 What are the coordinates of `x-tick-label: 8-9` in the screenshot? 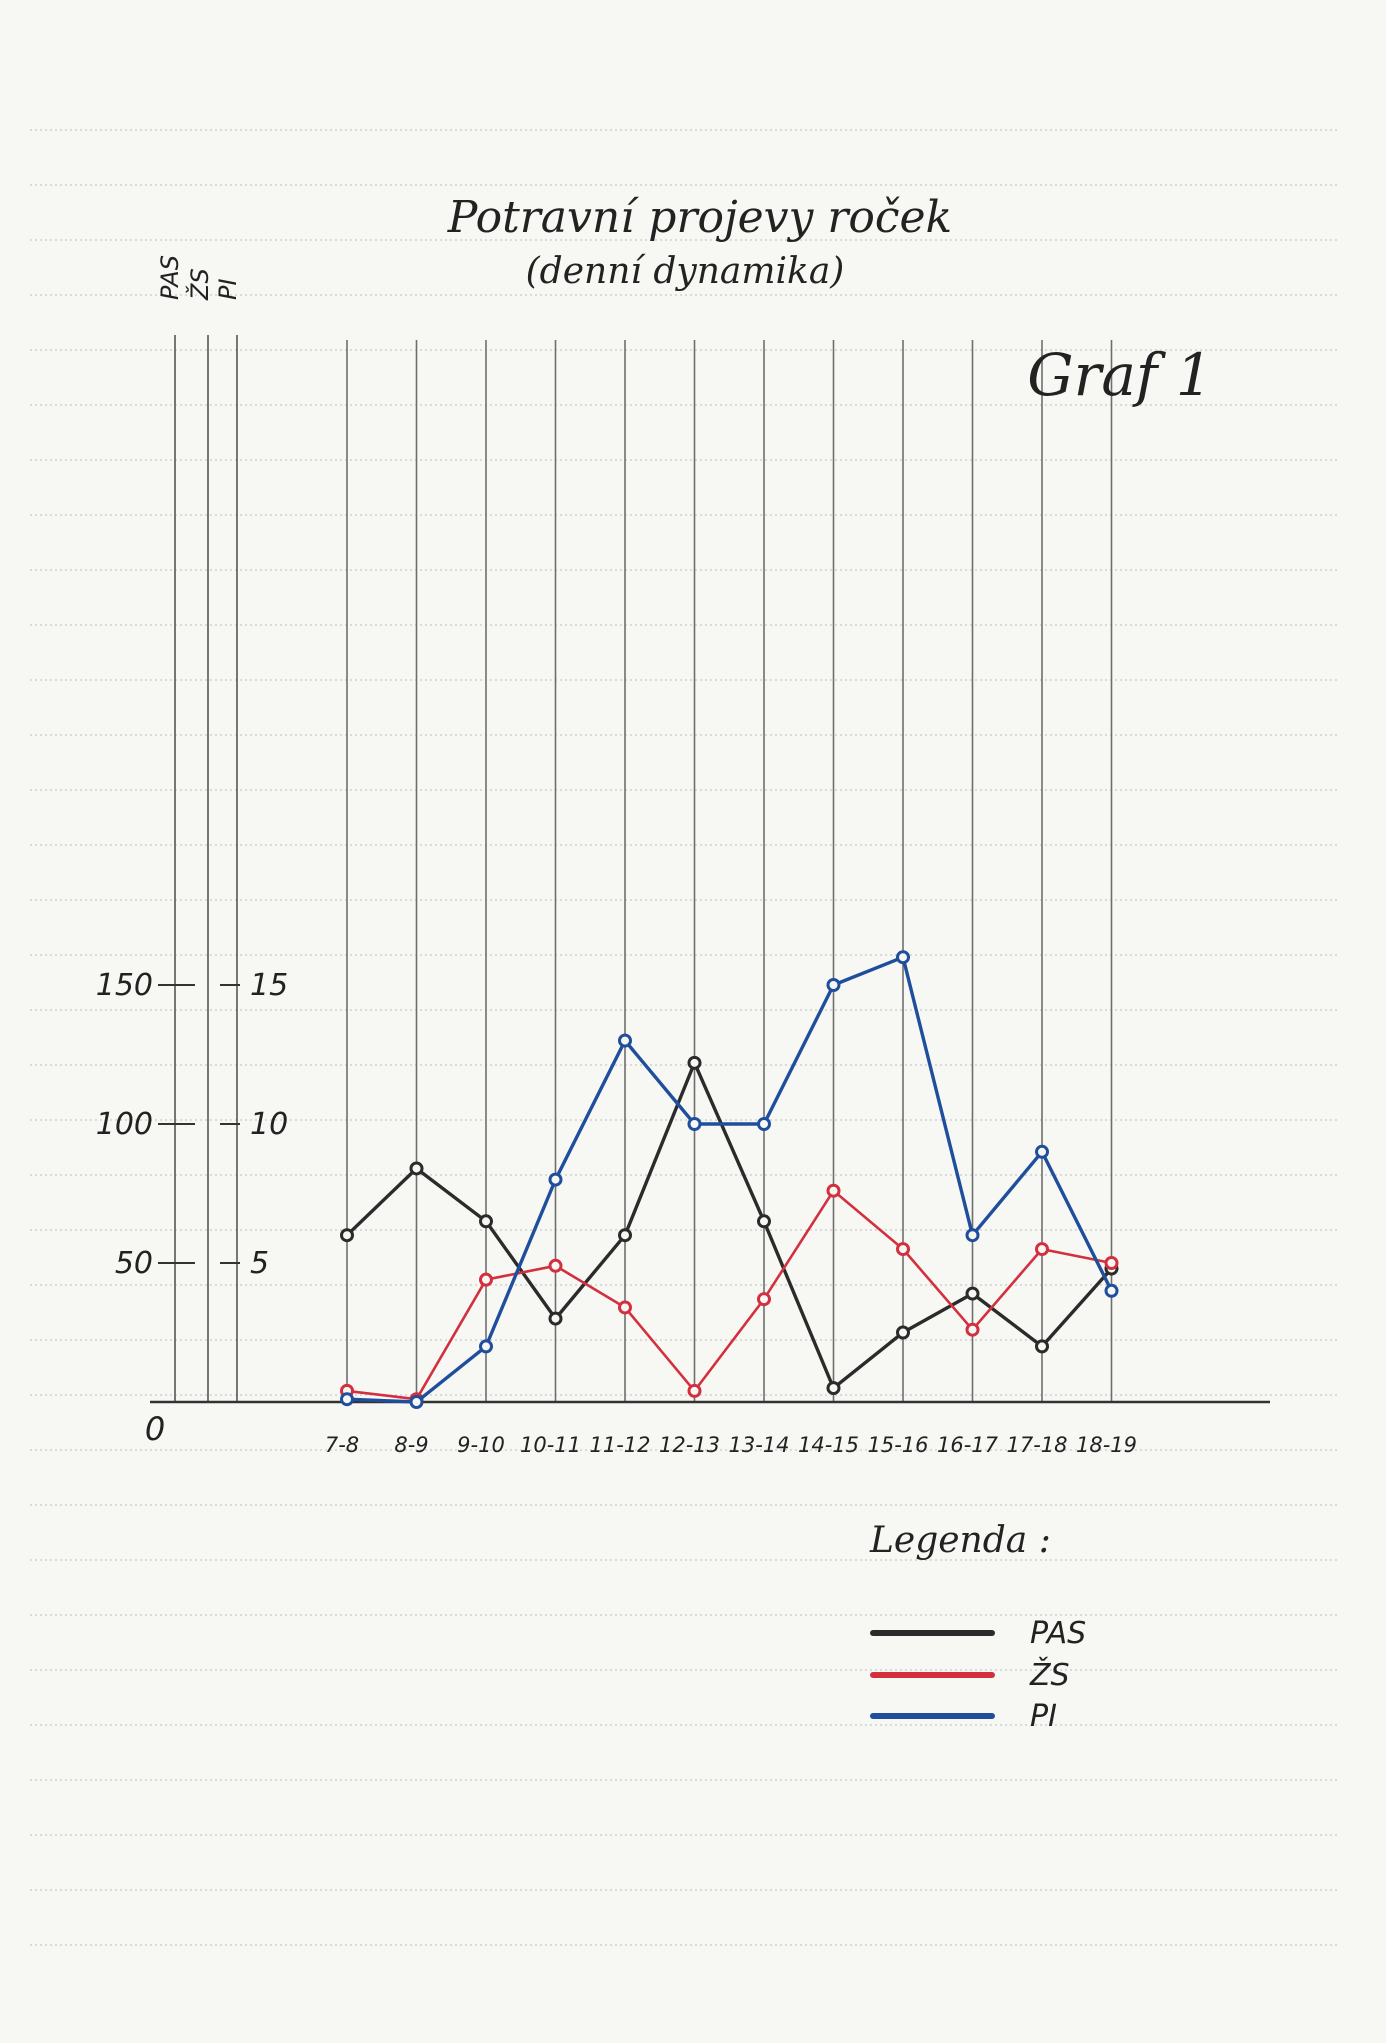 It's located at (411, 1445).